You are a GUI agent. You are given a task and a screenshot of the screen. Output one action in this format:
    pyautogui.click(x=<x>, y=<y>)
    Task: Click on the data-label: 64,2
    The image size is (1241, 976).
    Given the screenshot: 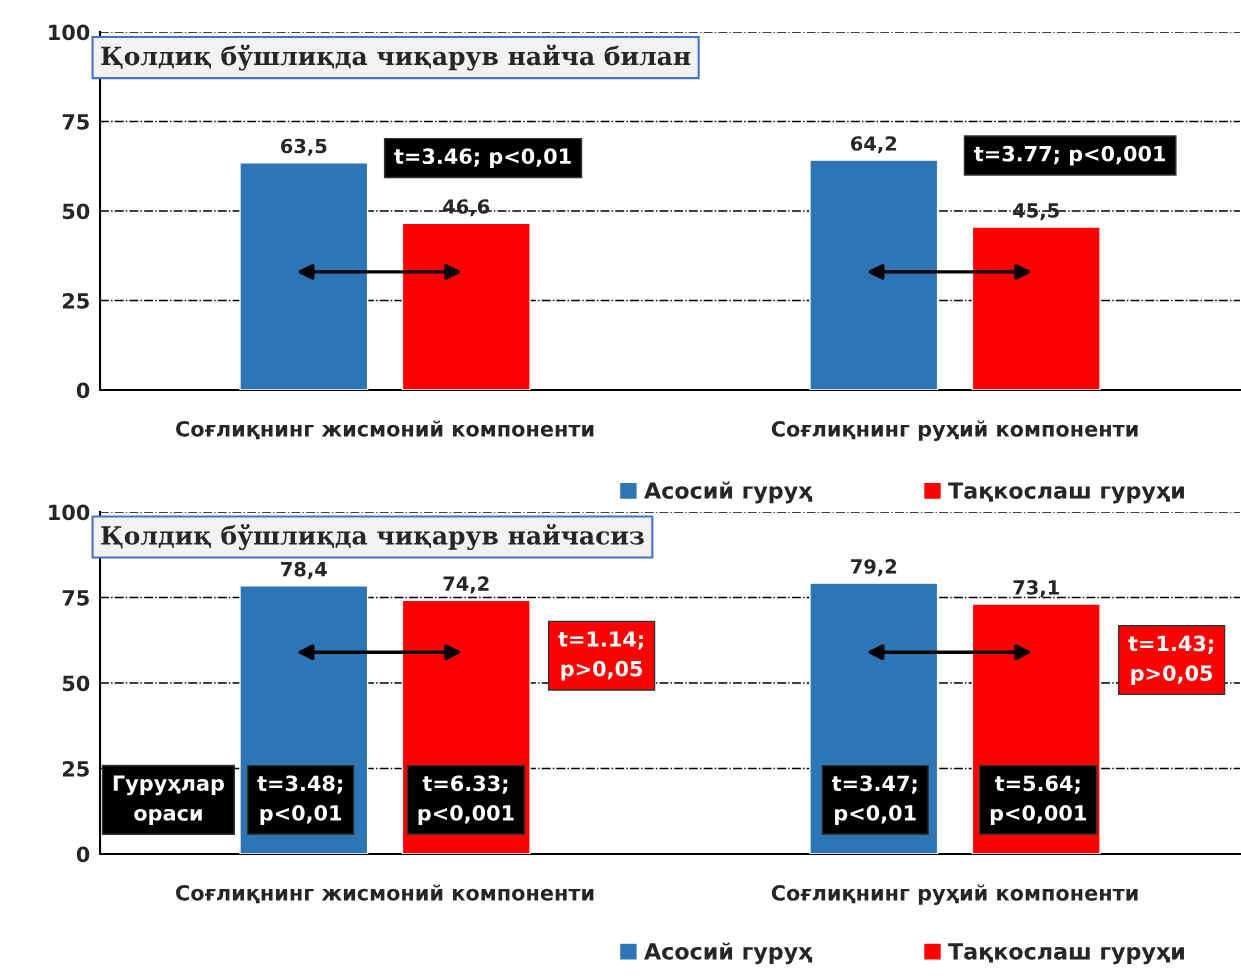 What is the action you would take?
    pyautogui.click(x=874, y=145)
    